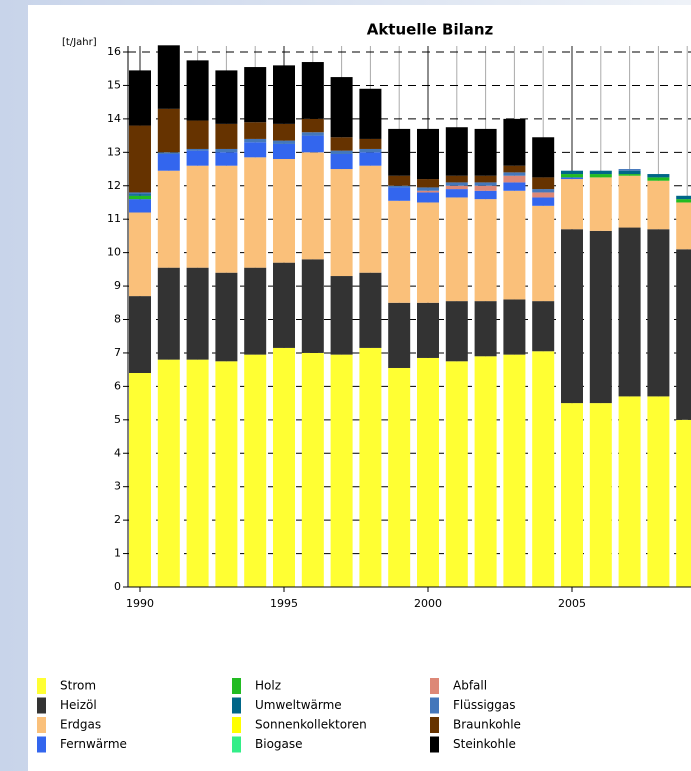 This screenshot has width=691, height=771. What do you see at coordinates (93, 744) in the screenshot?
I see `legend-label: Fernwärme` at bounding box center [93, 744].